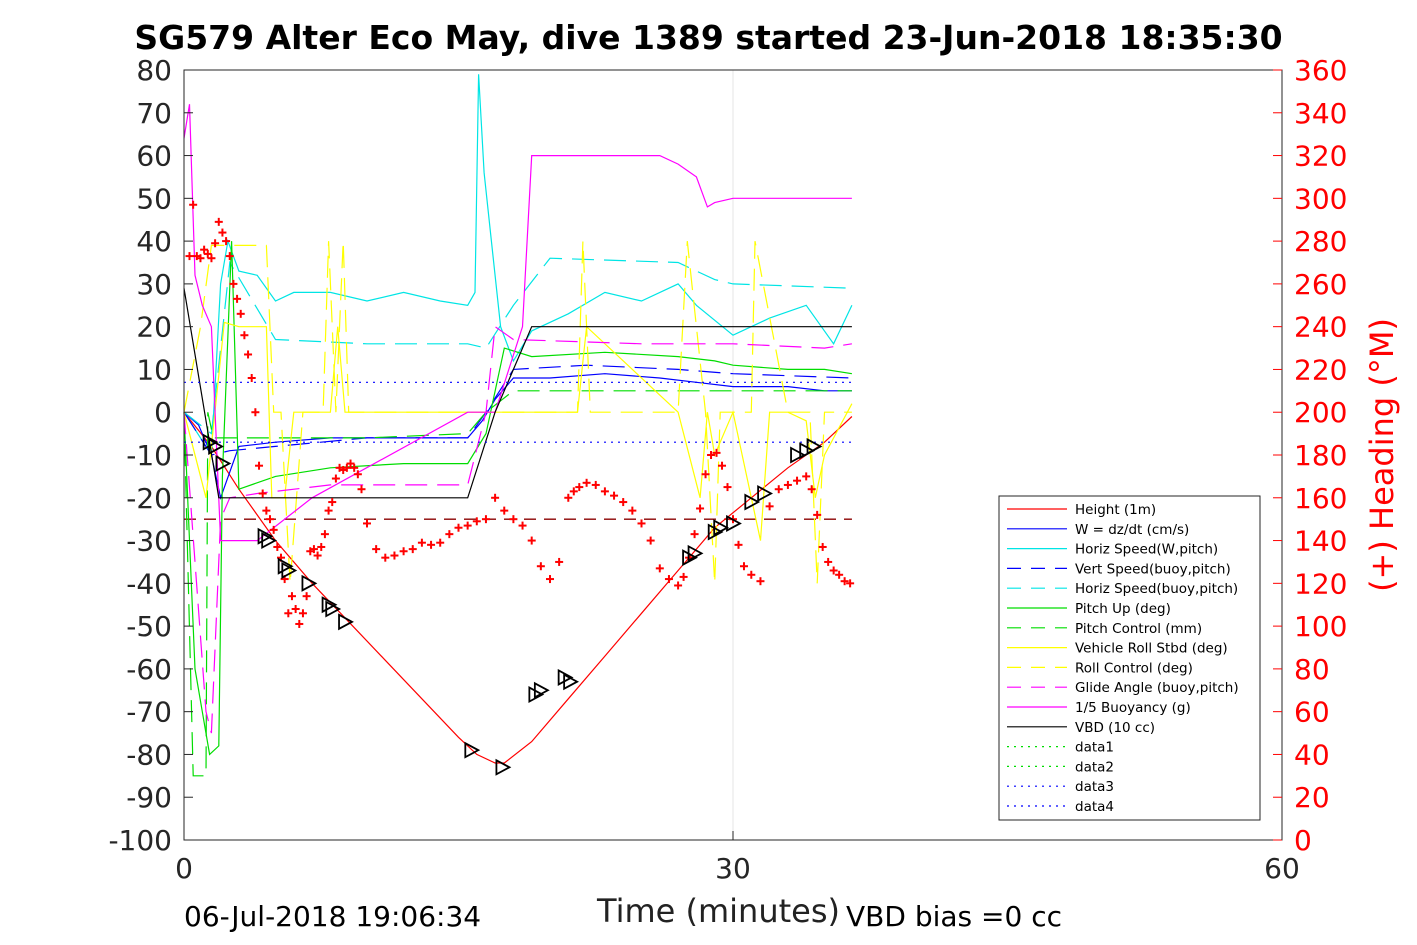  Describe the element at coordinates (1115, 510) in the screenshot. I see `legend-label: Height (1m)` at that location.